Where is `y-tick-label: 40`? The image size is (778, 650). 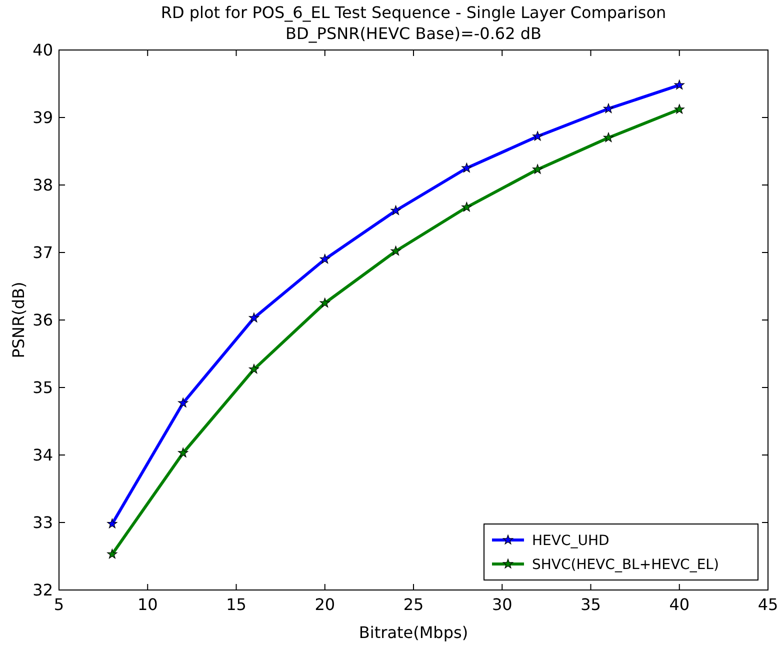 y-tick-label: 40 is located at coordinates (42, 50).